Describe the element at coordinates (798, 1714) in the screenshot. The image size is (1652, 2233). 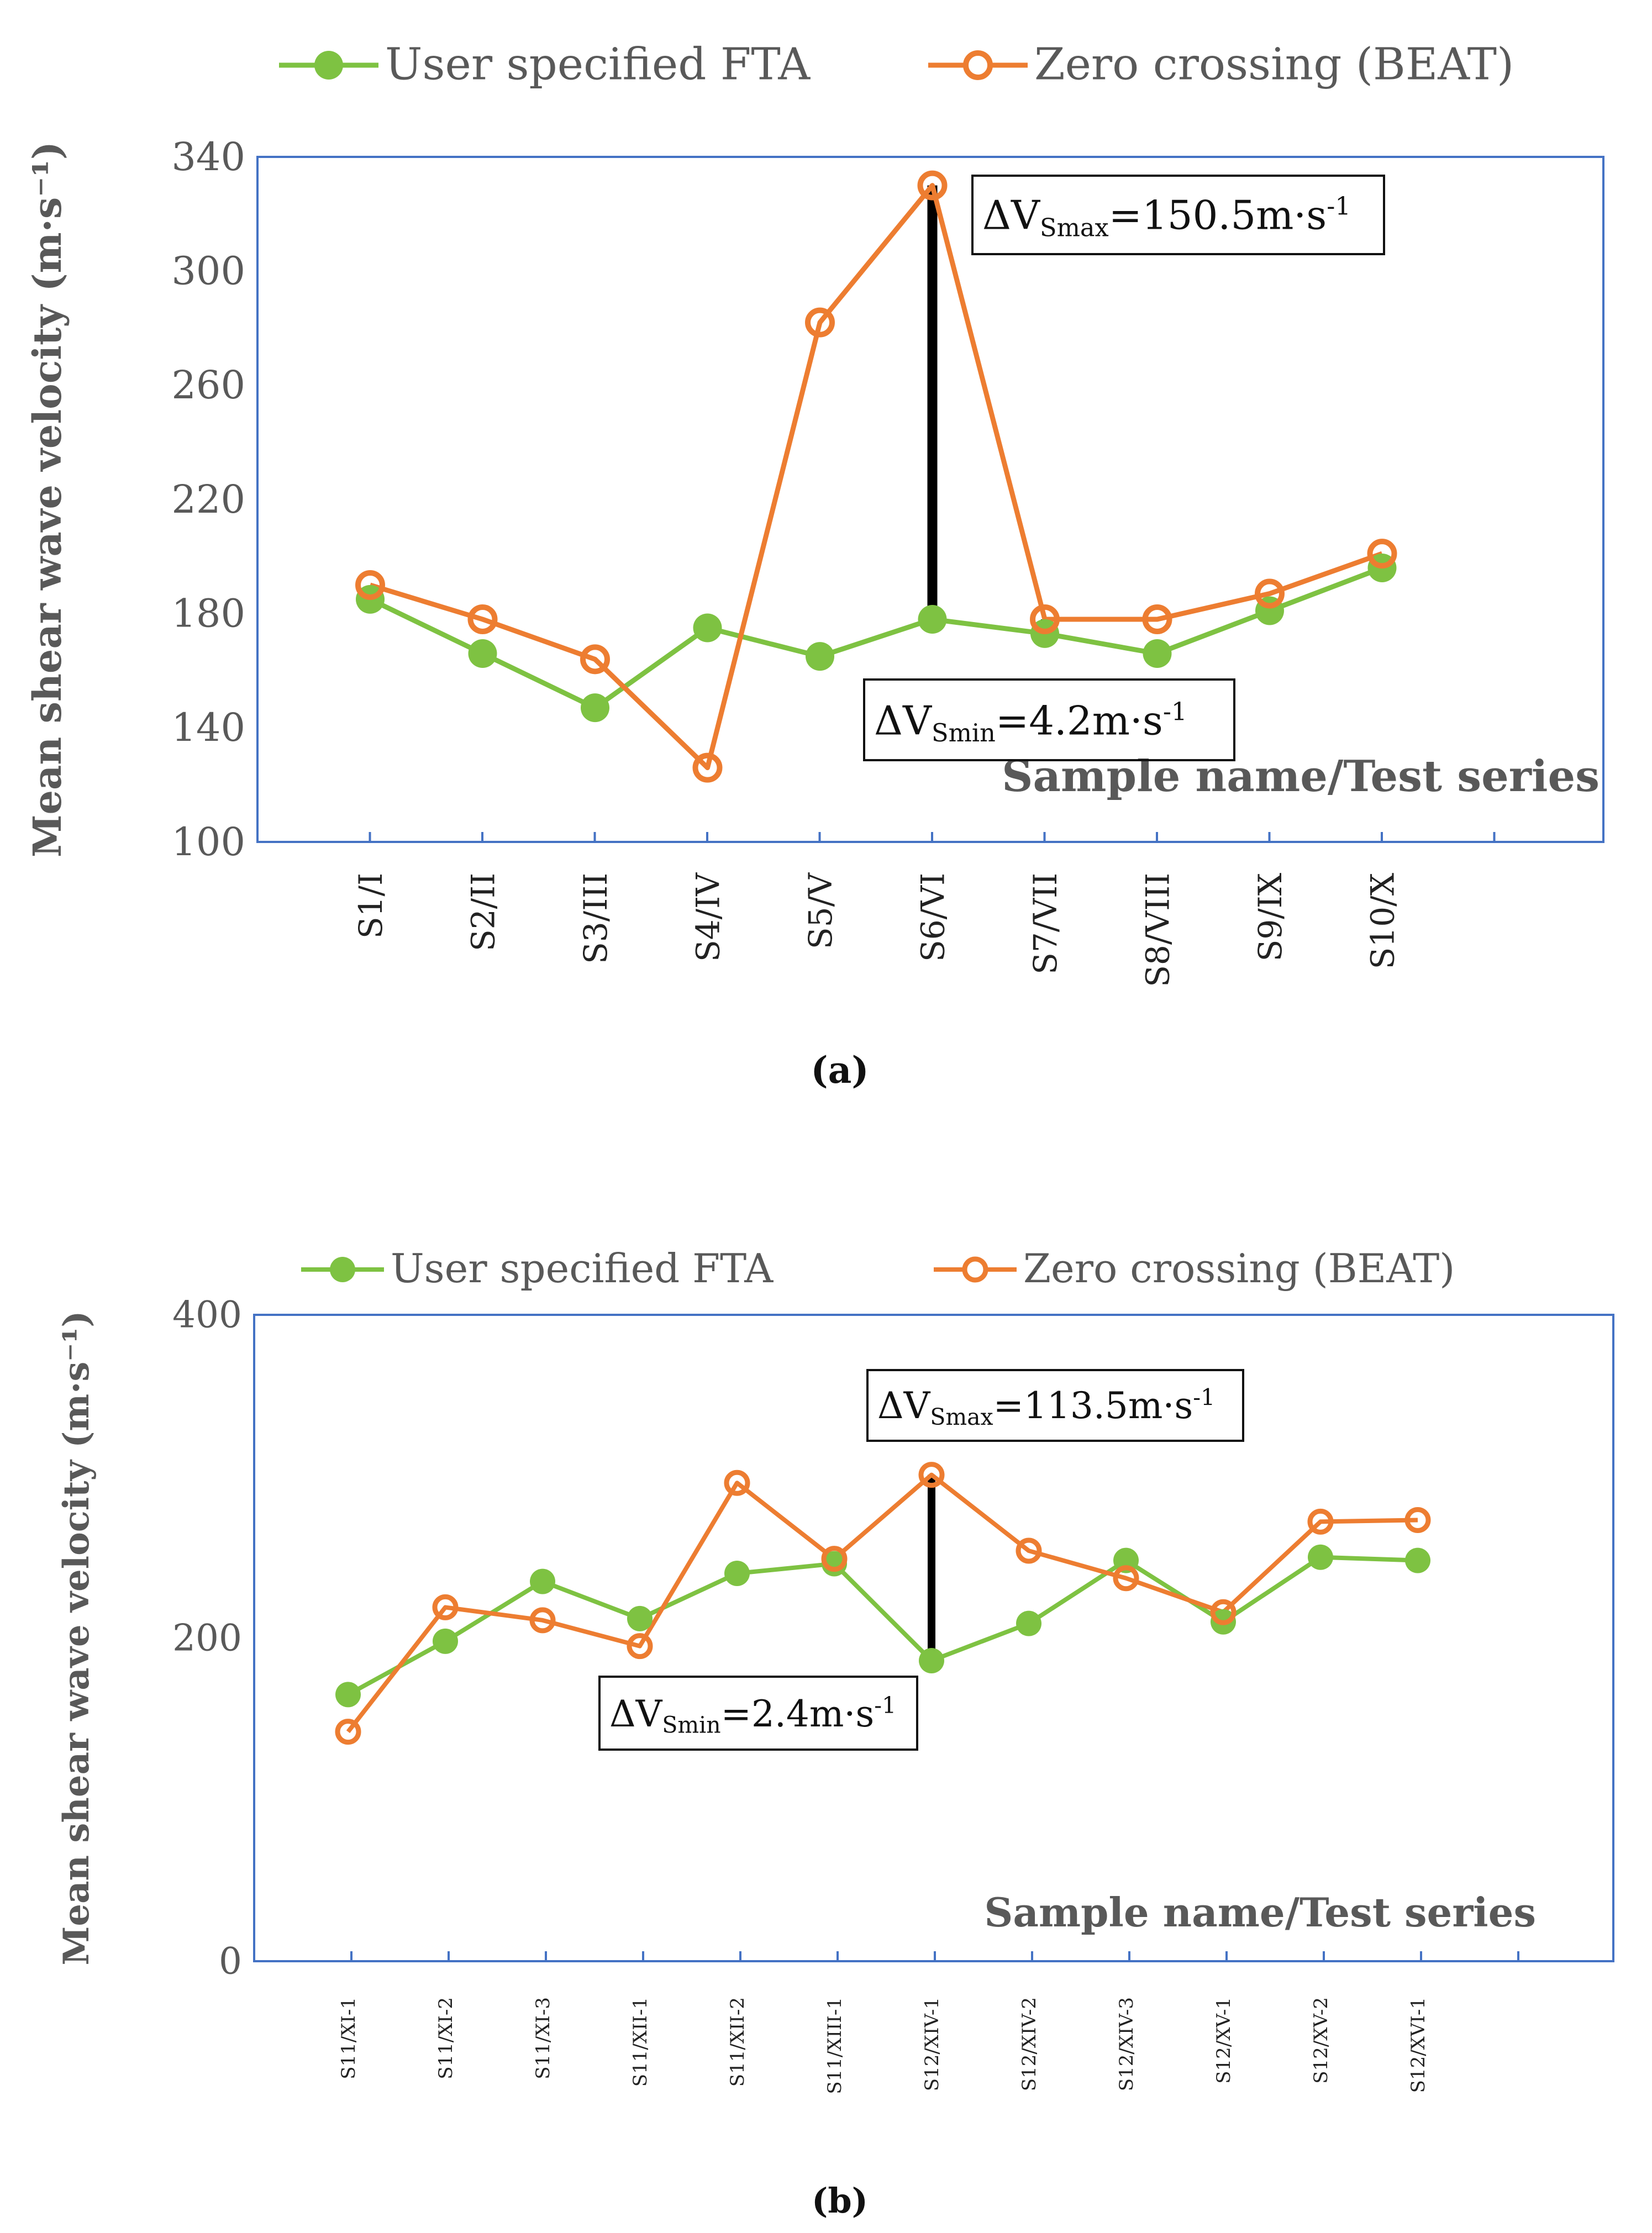
I see `annotation-min-value: =2.4m·s` at that location.